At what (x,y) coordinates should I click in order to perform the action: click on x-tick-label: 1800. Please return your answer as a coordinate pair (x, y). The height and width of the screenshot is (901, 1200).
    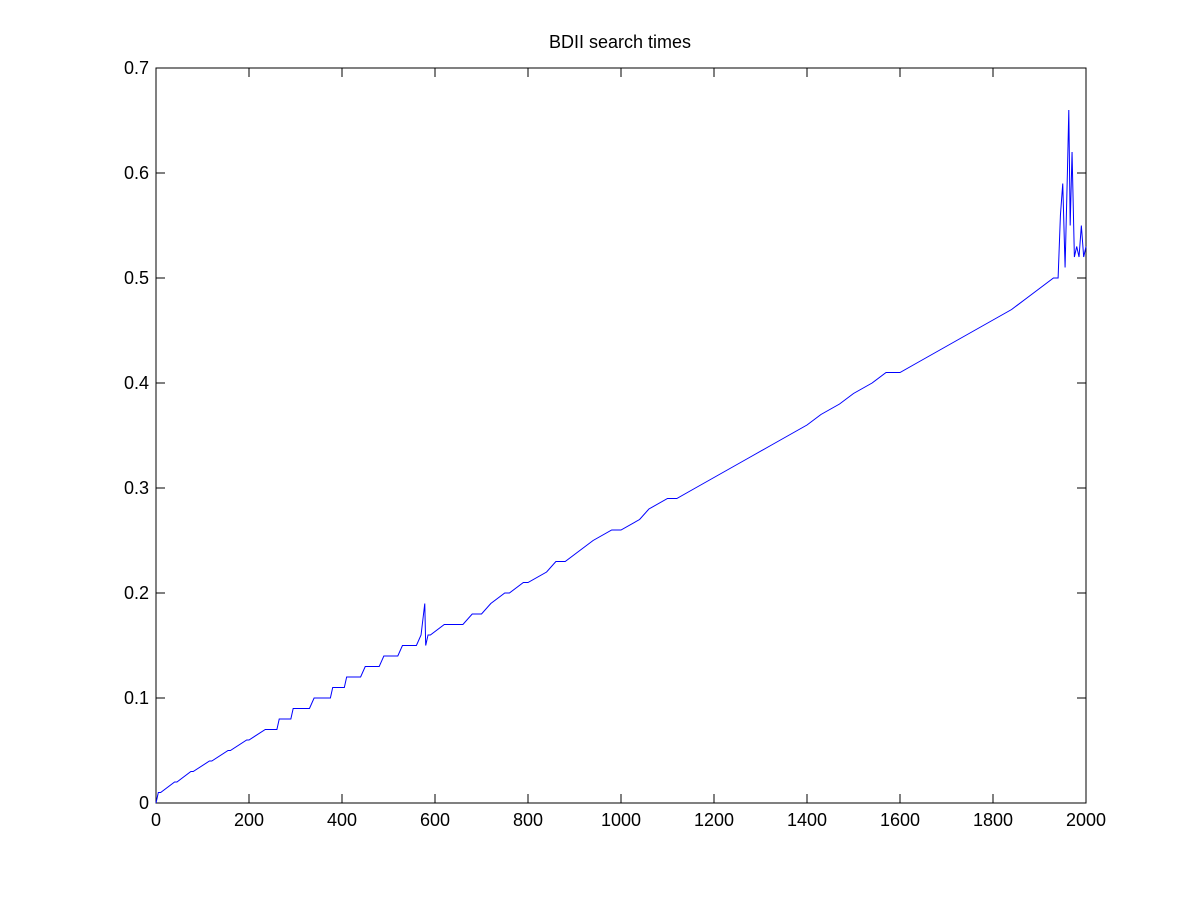
    Looking at the image, I should click on (993, 820).